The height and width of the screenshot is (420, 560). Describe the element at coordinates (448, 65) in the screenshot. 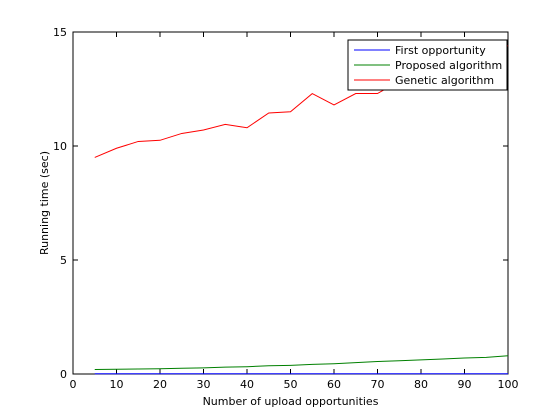

I see `legend-label: Proposed algorithm` at that location.